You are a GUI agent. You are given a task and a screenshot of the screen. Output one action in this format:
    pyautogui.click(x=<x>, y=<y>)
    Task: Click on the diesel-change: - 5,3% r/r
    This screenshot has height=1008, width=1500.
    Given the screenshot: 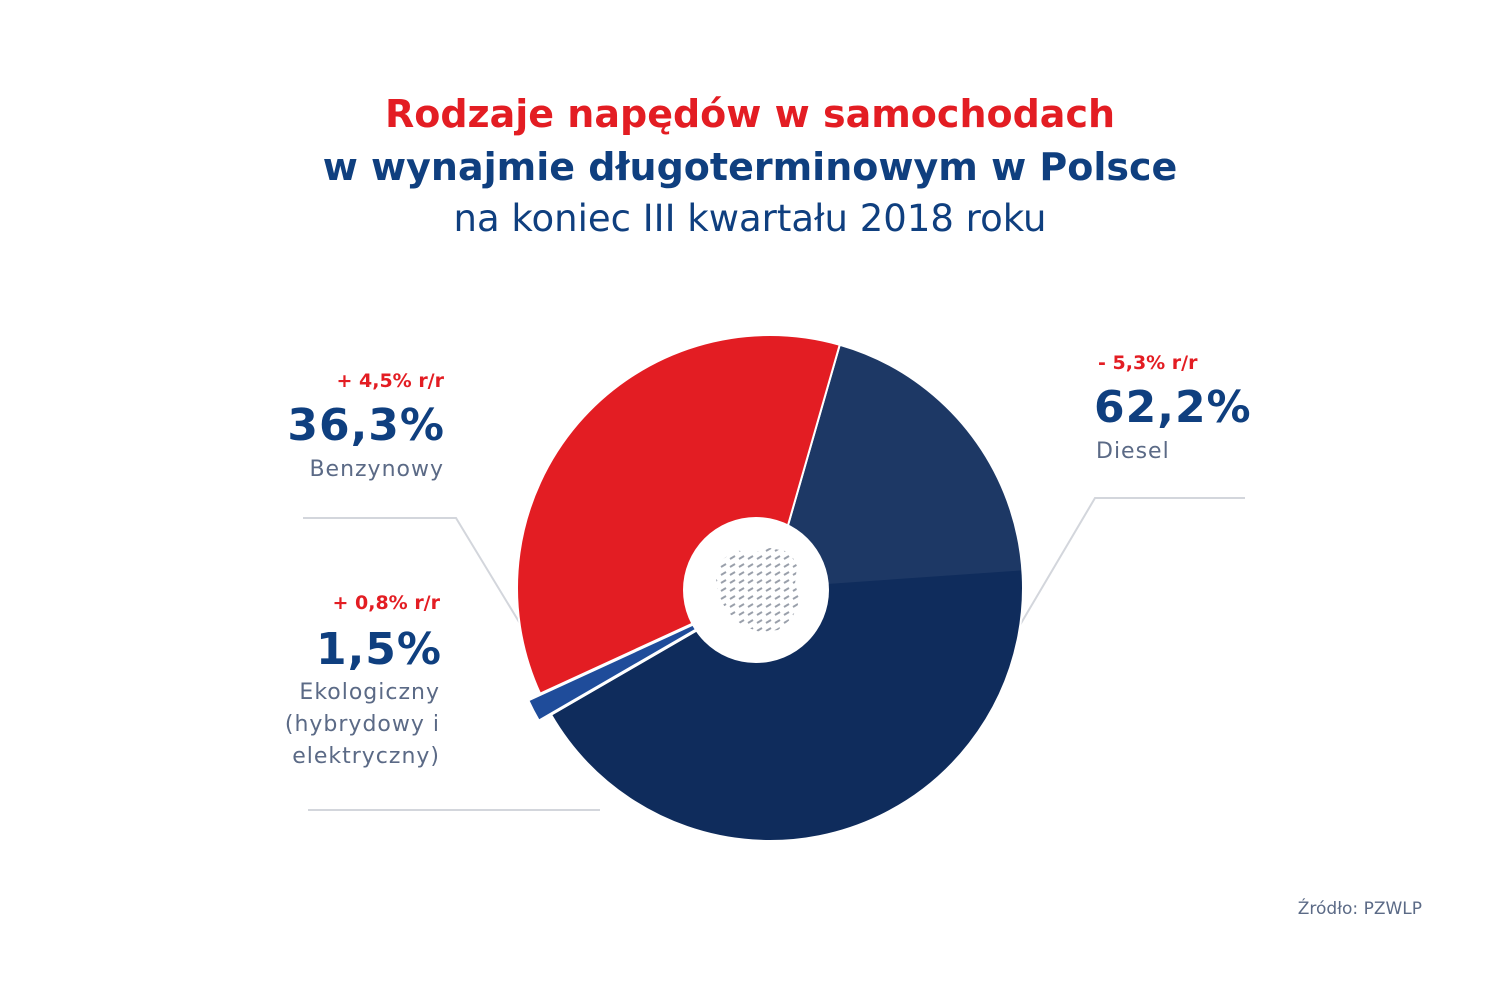 What is the action you would take?
    pyautogui.click(x=1148, y=363)
    